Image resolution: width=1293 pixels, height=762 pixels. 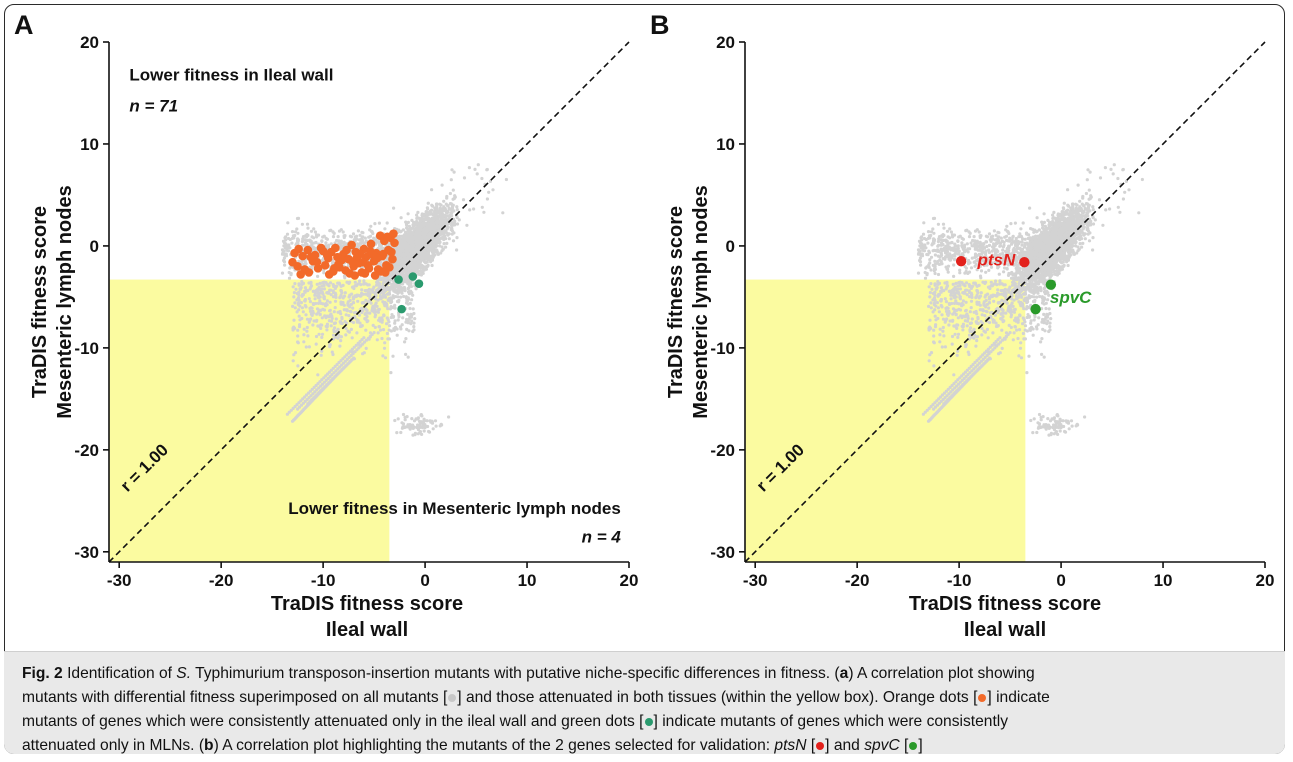 What do you see at coordinates (231, 75) in the screenshot?
I see `annotation-ileal: Lower fitness in Ileal wall` at bounding box center [231, 75].